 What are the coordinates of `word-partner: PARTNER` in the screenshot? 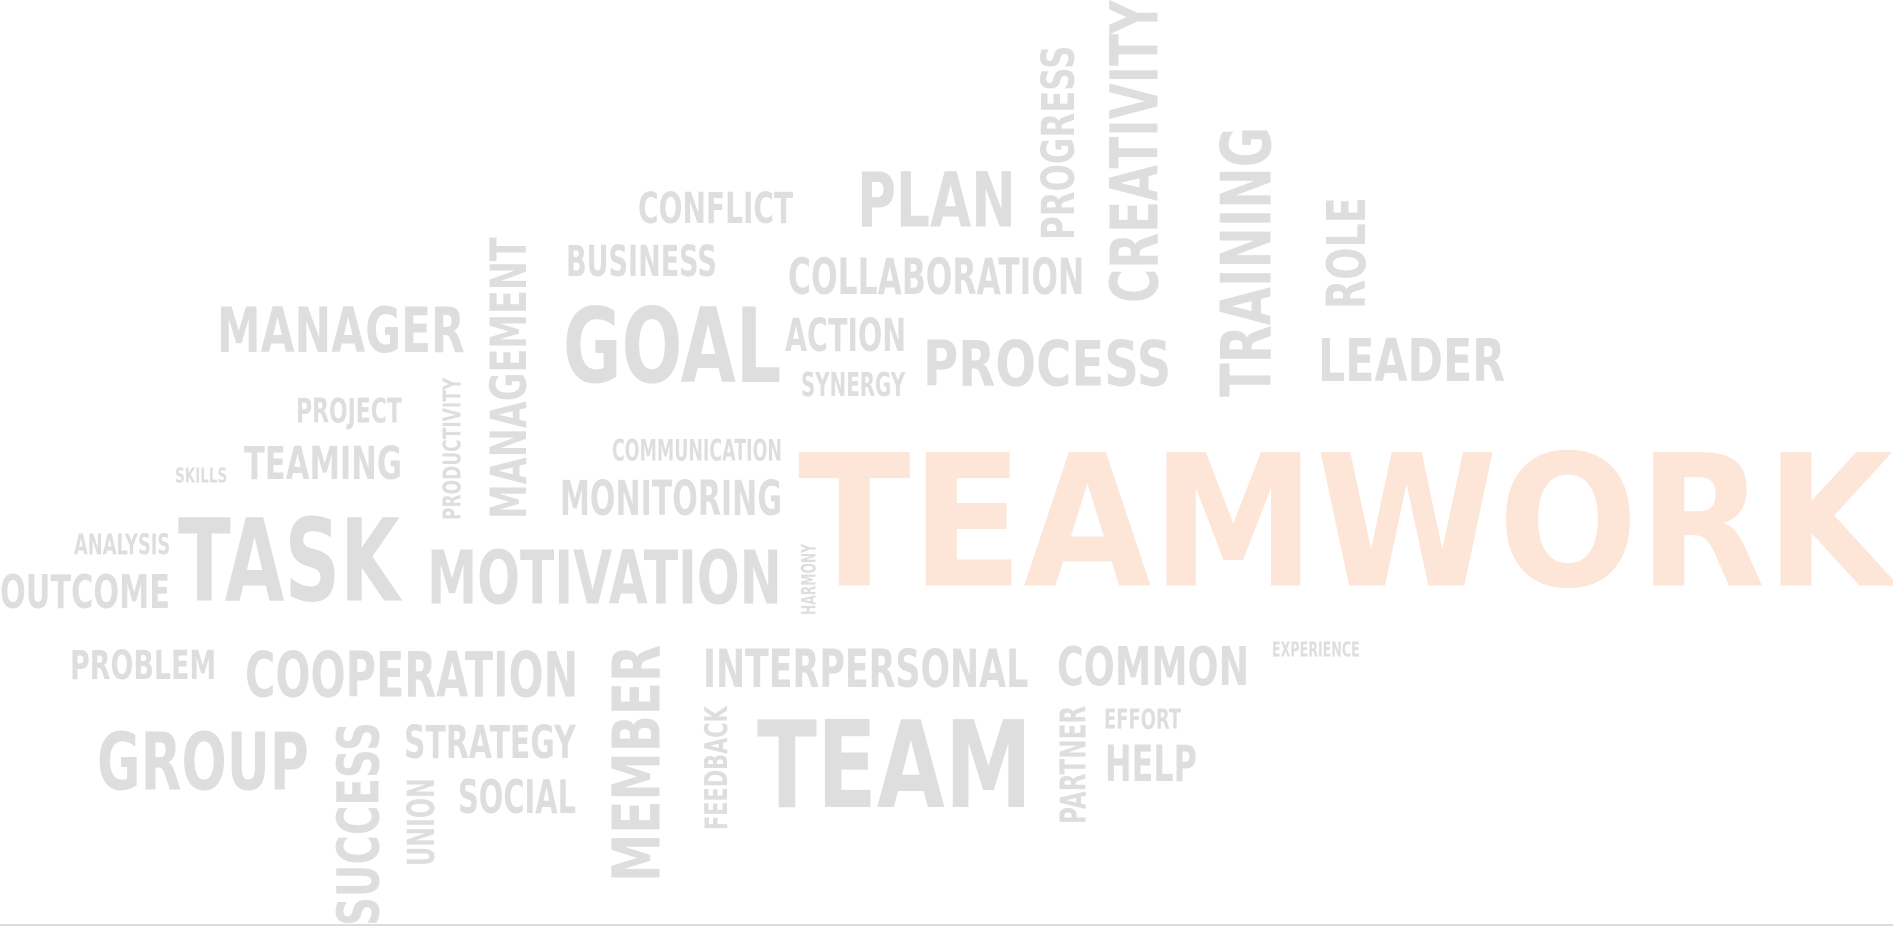 It's located at (1074, 764).